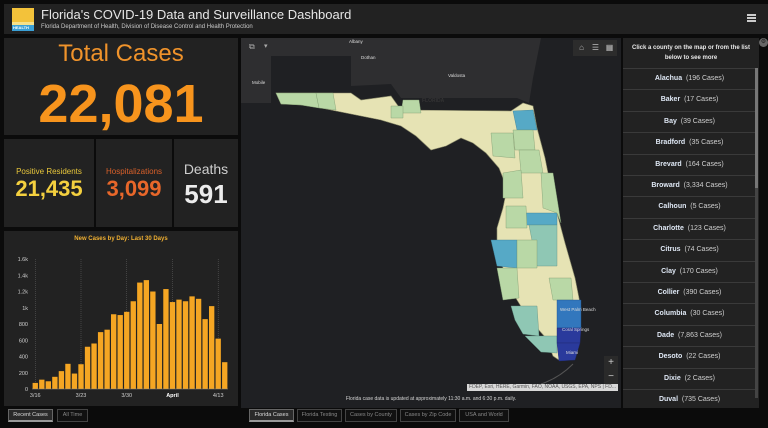 The image size is (768, 428). Describe the element at coordinates (689, 398) in the screenshot. I see `county-list-item: Duval (735 Cases)` at that location.